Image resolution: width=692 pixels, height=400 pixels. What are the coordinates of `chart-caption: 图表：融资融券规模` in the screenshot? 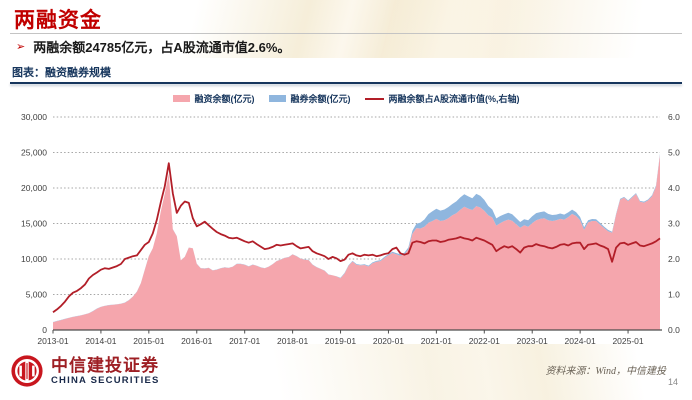 It's located at (61, 73).